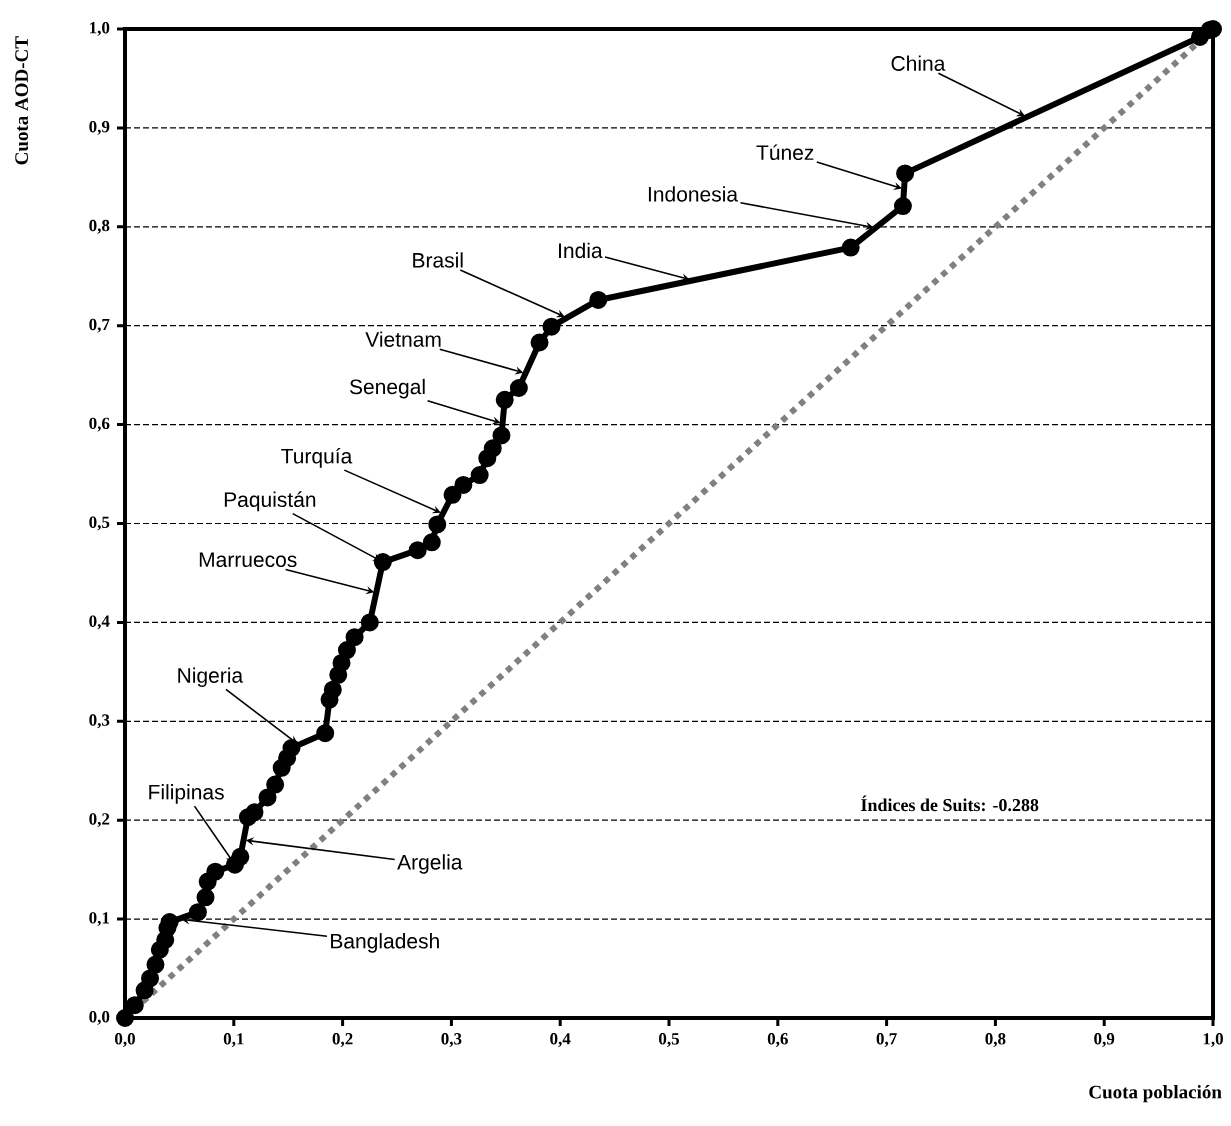 This screenshot has height=1126, width=1231. I want to click on x-tick-label: 0,7, so click(886, 1040).